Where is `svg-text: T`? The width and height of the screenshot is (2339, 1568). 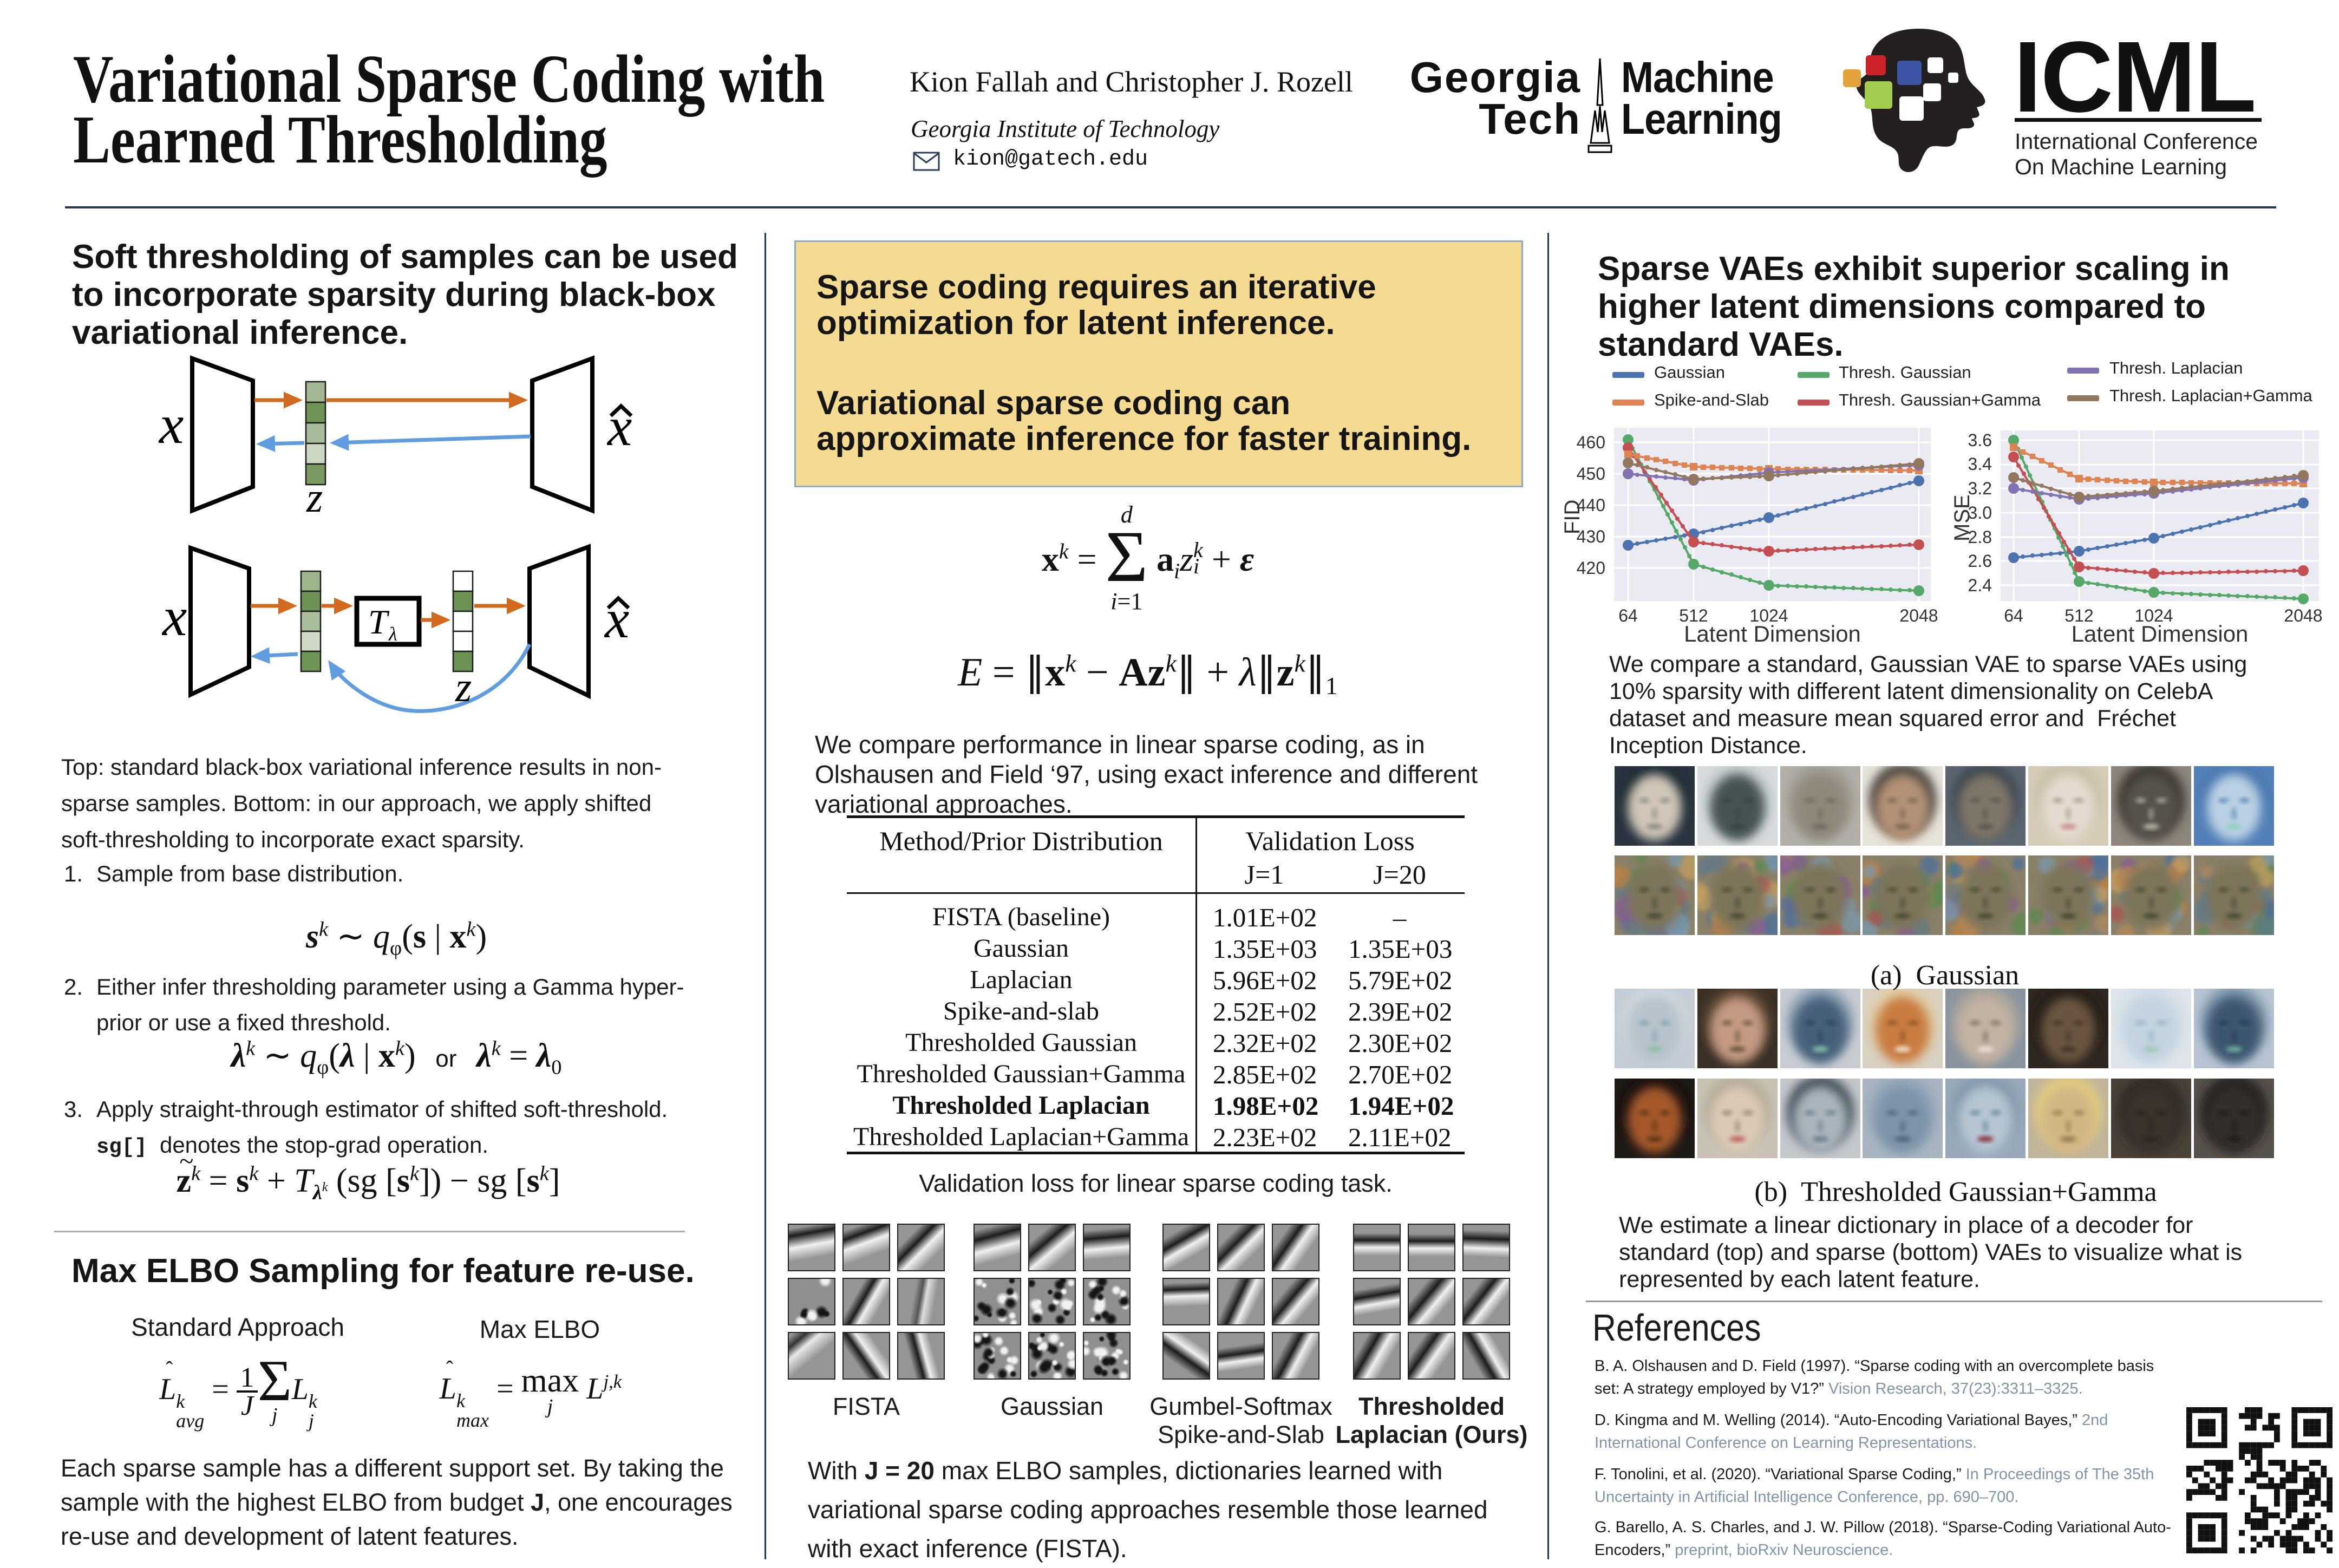 svg-text: T is located at coordinates (379, 622).